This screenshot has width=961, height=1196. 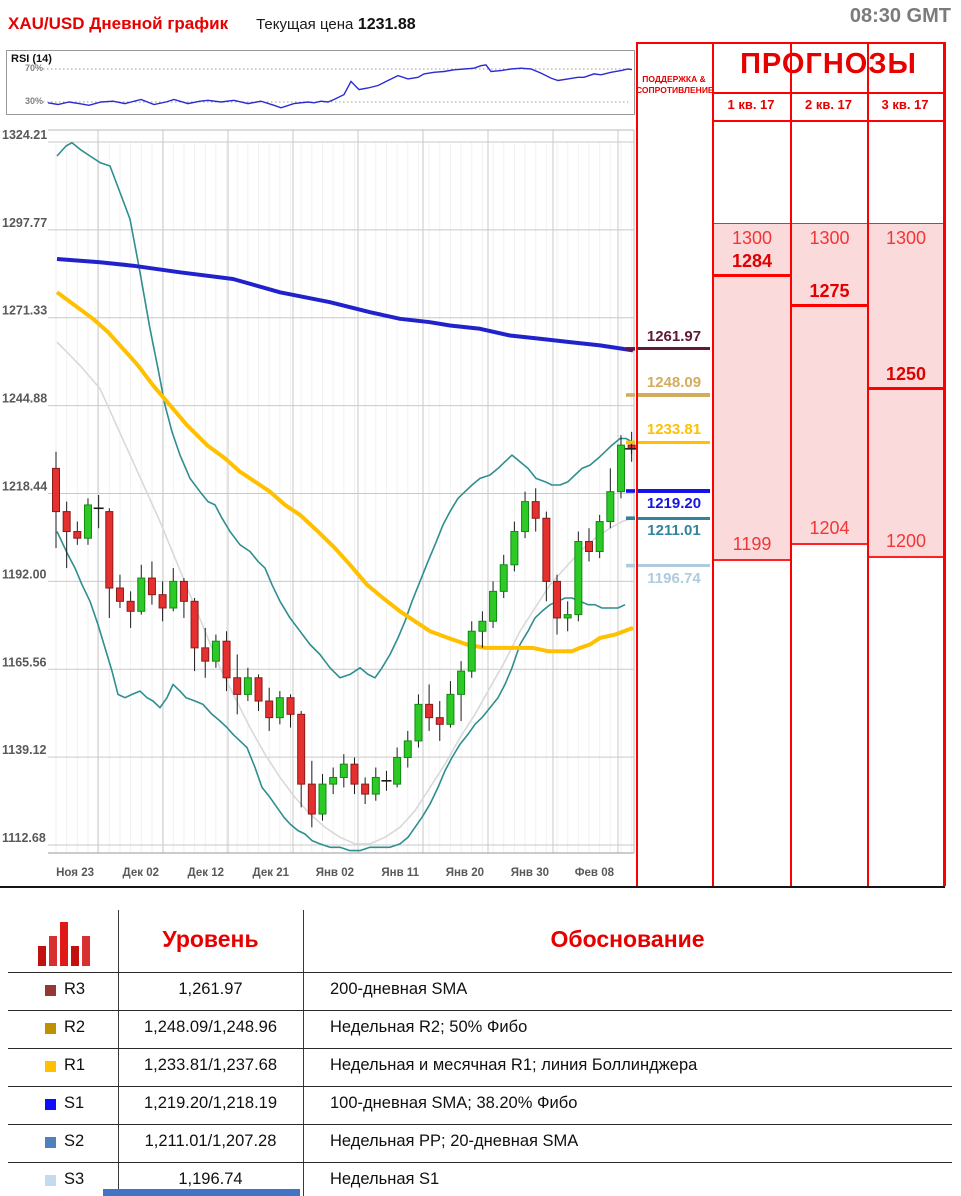 What do you see at coordinates (675, 84) in the screenshot?
I see `support-resistance-header: ПОДДЕРЖКА & СОПРОТИВЛЕНИЕ` at bounding box center [675, 84].